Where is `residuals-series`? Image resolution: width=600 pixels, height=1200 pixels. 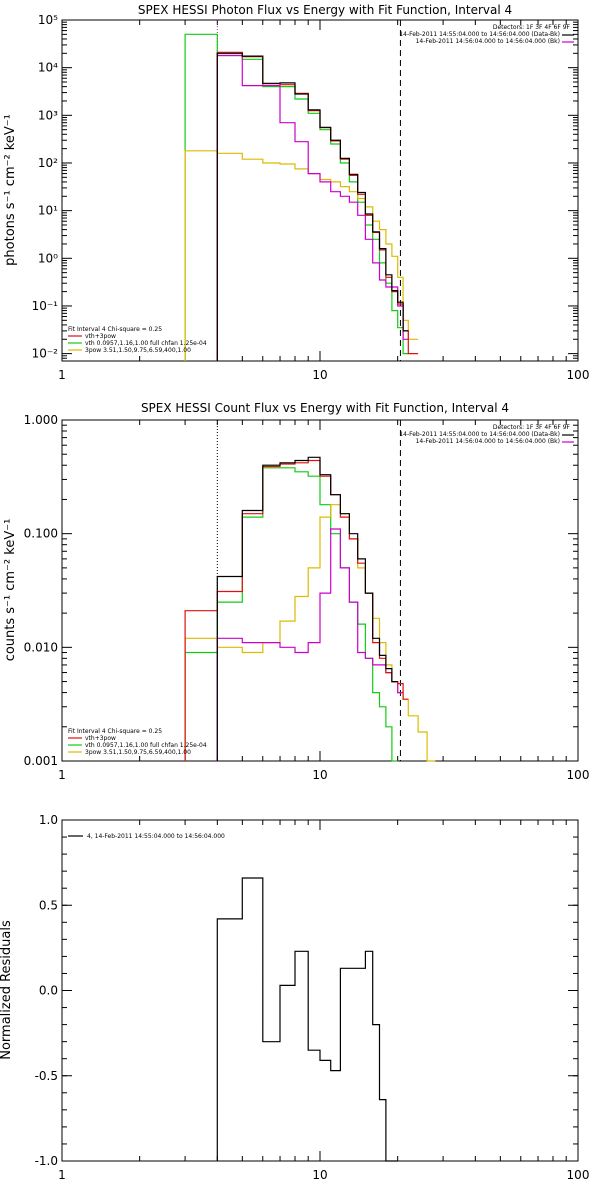 residuals-series is located at coordinates (307, 1019).